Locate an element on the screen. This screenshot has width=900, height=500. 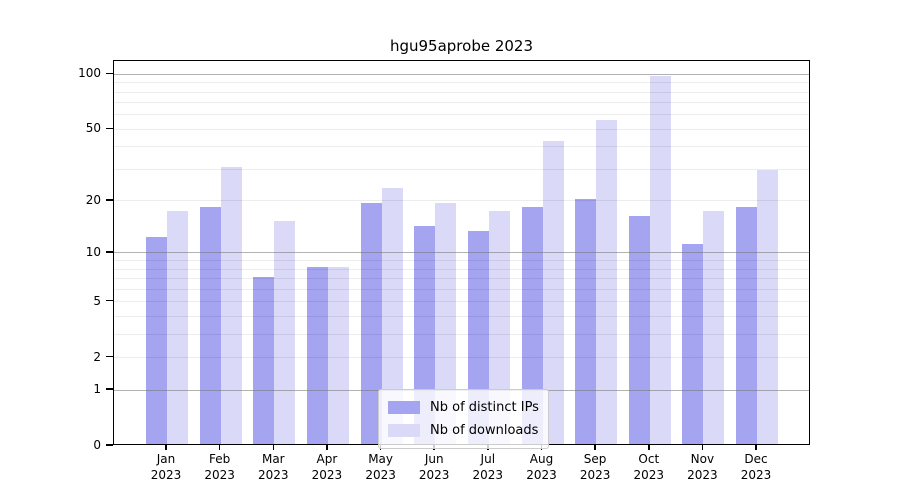
y-tick-label-5: 5 is located at coordinates (97, 300).